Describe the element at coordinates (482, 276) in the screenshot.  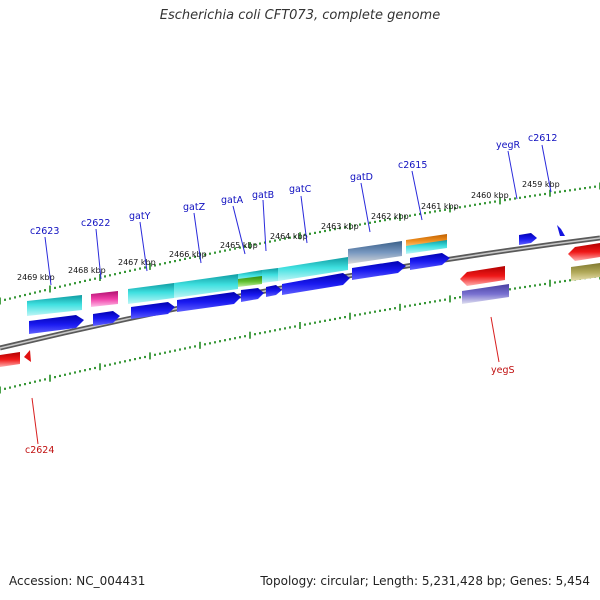
I see `cds-yegS-arrow` at that location.